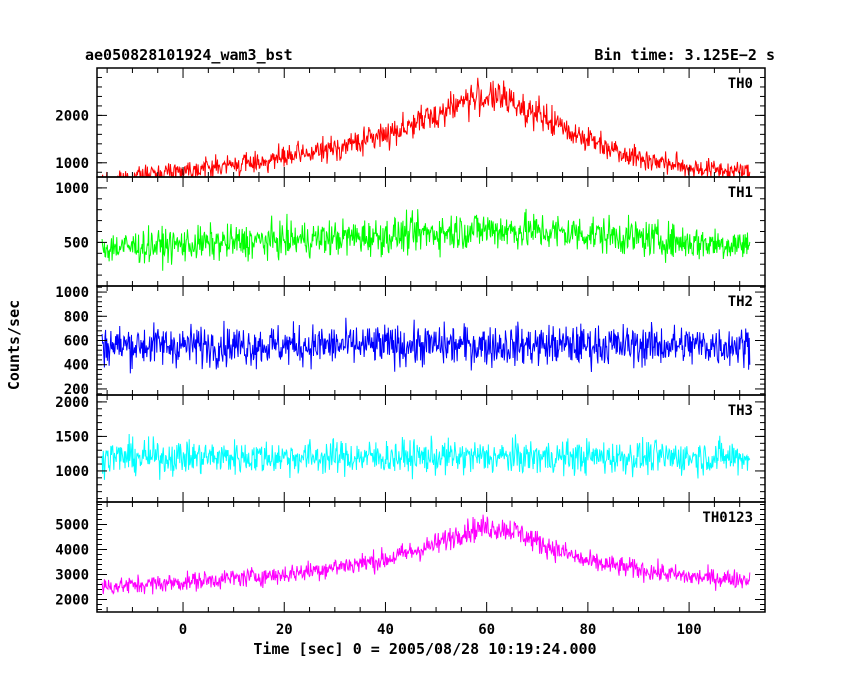 Image resolution: width=850 pixels, height=680 pixels. I want to click on series-th1-line, so click(426, 239).